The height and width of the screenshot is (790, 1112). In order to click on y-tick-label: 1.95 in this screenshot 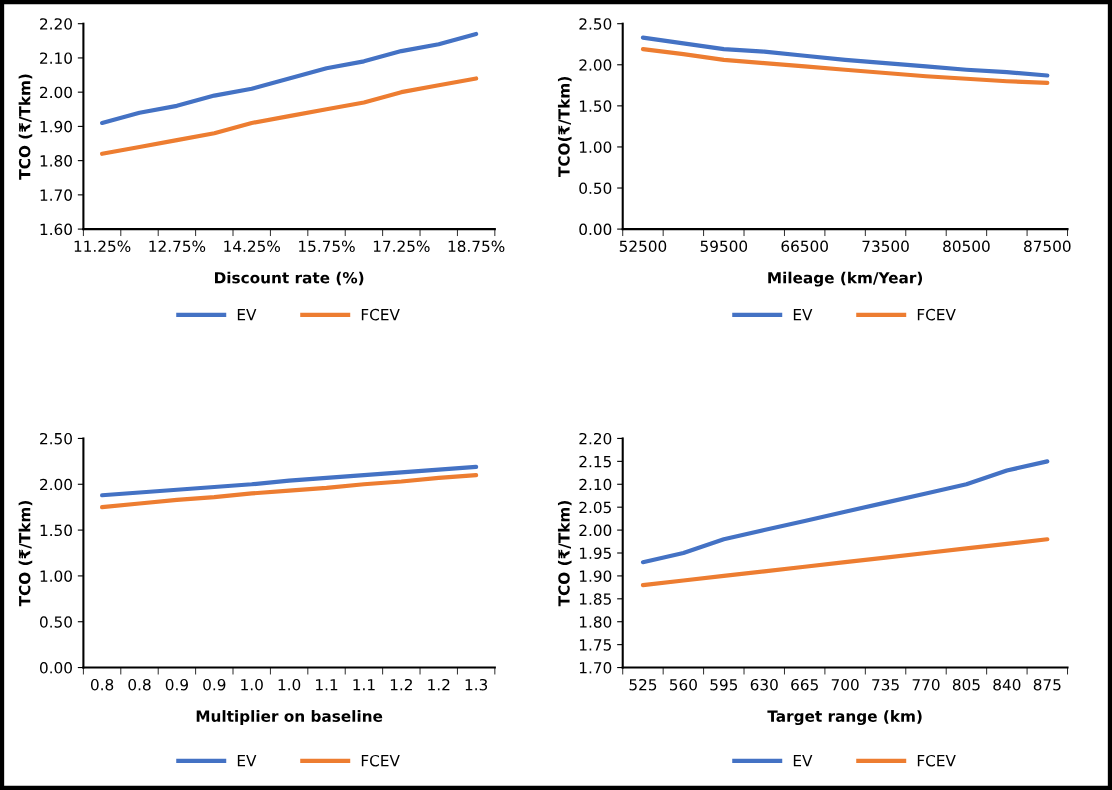, I will do `click(595, 553)`.